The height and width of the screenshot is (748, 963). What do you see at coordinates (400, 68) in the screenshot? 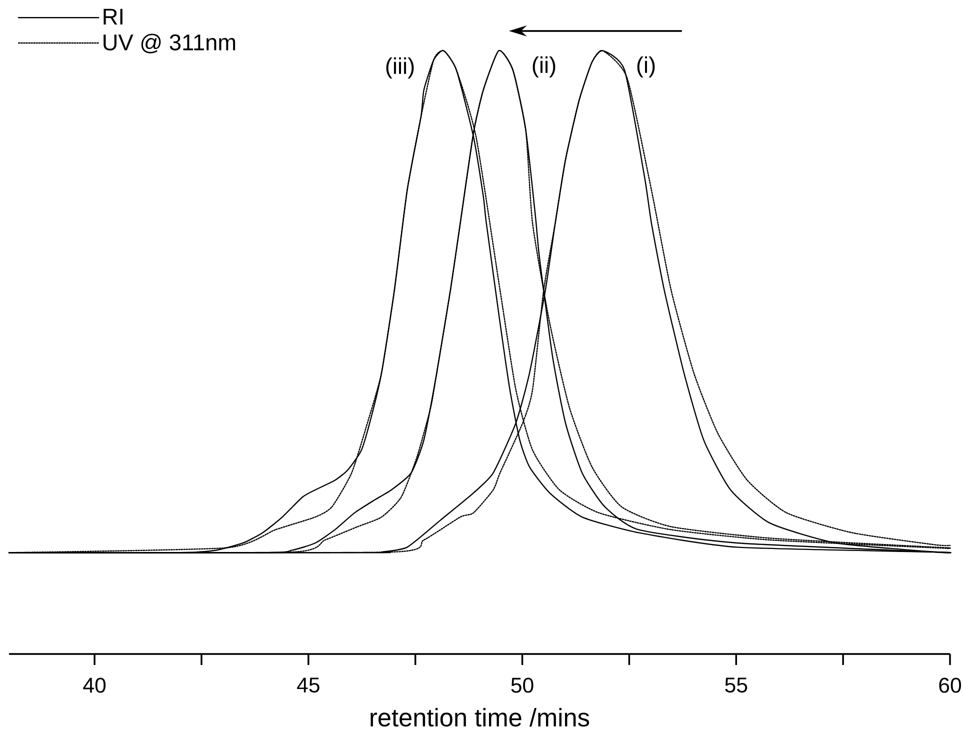
I see `annotation: (iii)` at bounding box center [400, 68].